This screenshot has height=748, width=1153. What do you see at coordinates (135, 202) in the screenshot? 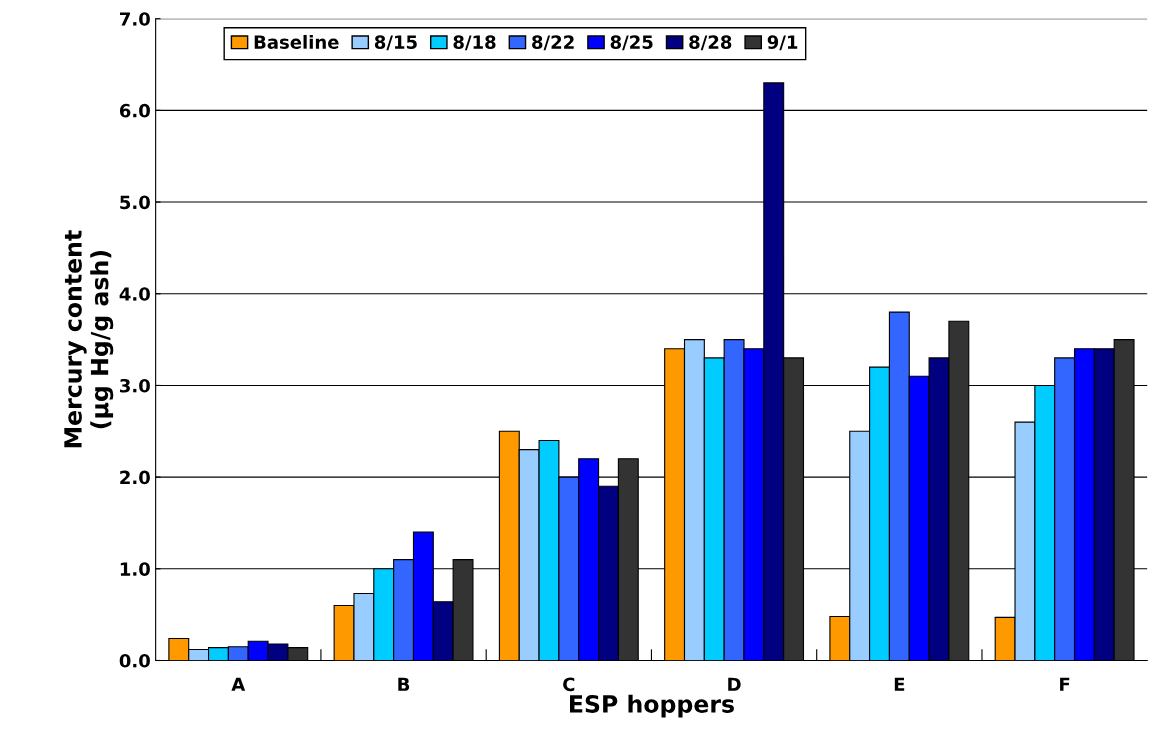
I see `y-tick-label: 5.0` at bounding box center [135, 202].